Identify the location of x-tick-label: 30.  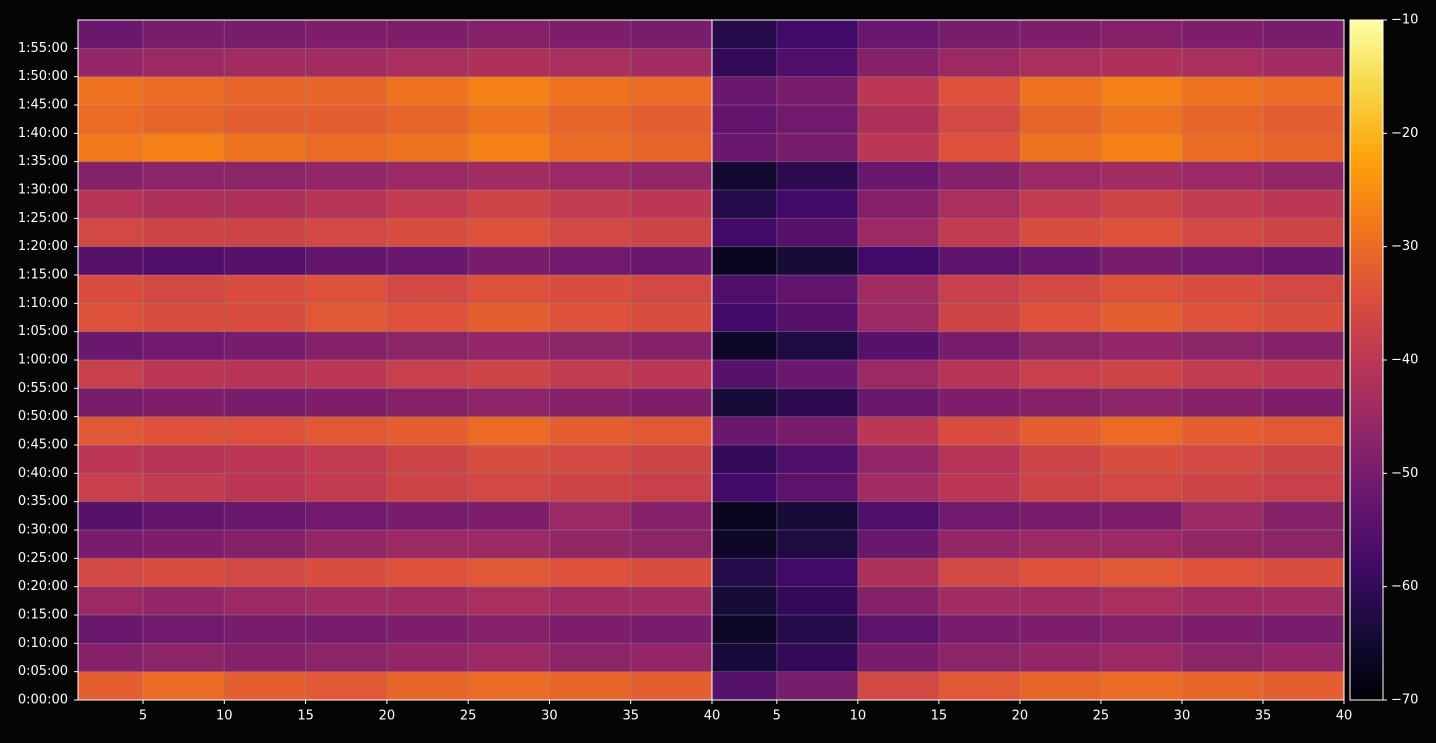
(549, 716).